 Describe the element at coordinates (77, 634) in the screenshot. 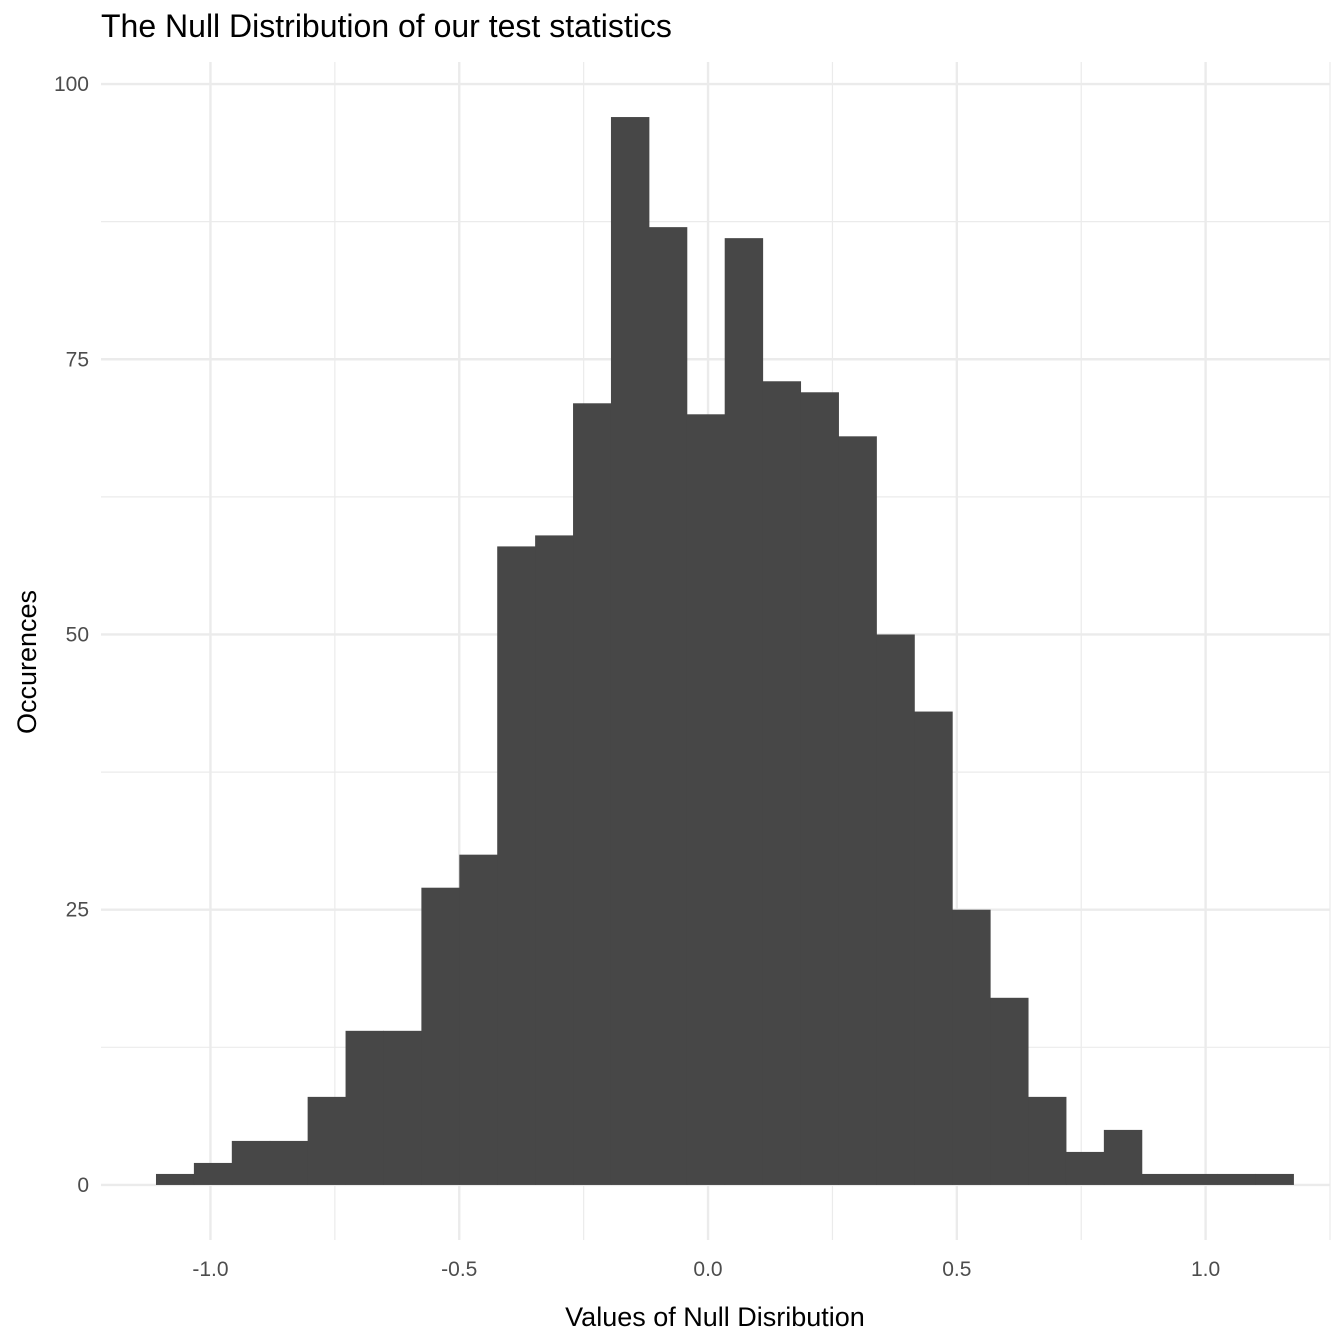

I see `y-tick-label: 50` at that location.